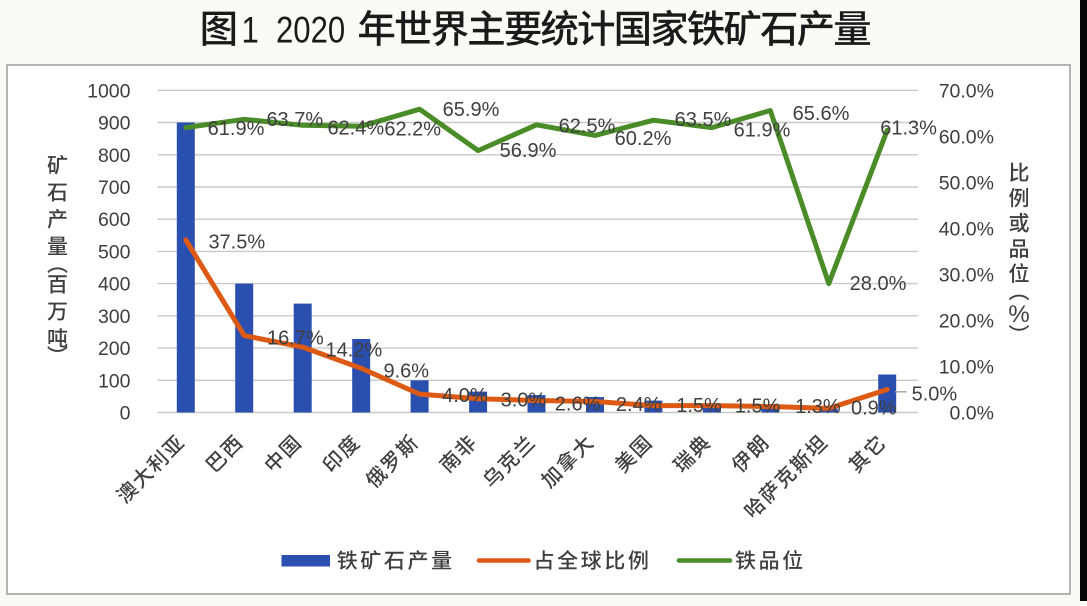  Describe the element at coordinates (465, 396) in the screenshot. I see `svg-text: 4.0%` at that location.